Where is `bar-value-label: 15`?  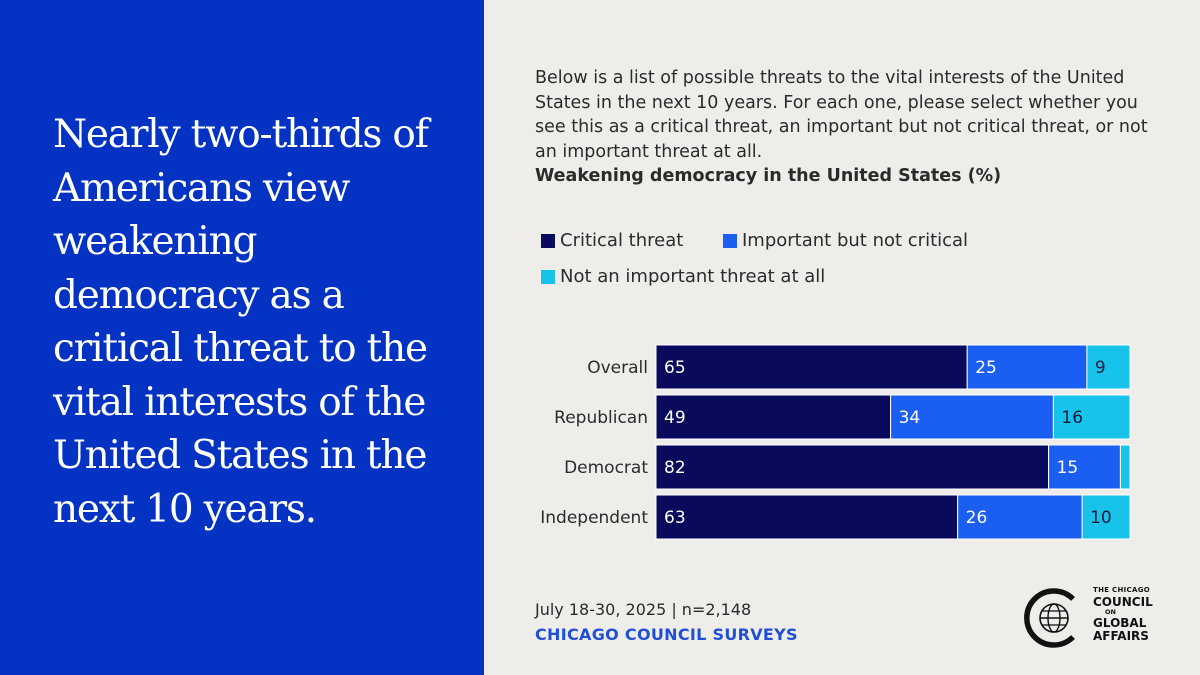
bar-value-label: 15 is located at coordinates (1068, 468).